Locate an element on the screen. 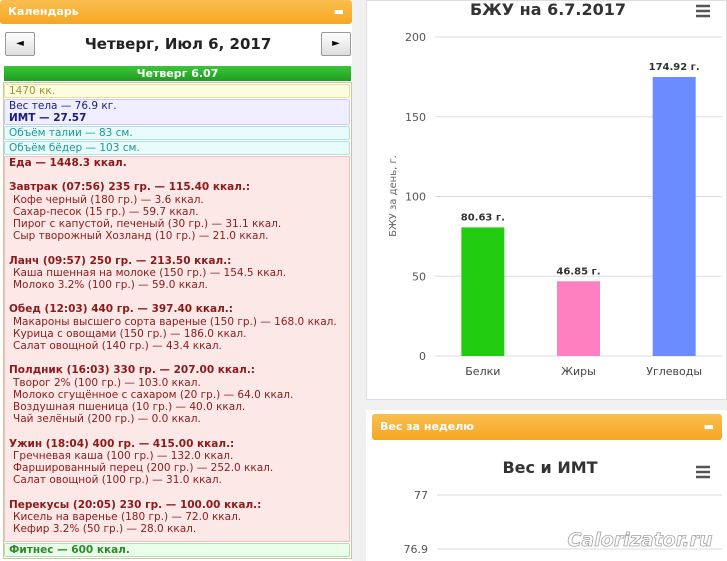 The width and height of the screenshot is (727, 561). fitness-row: Фитнес — 600 ккал. is located at coordinates (177, 550).